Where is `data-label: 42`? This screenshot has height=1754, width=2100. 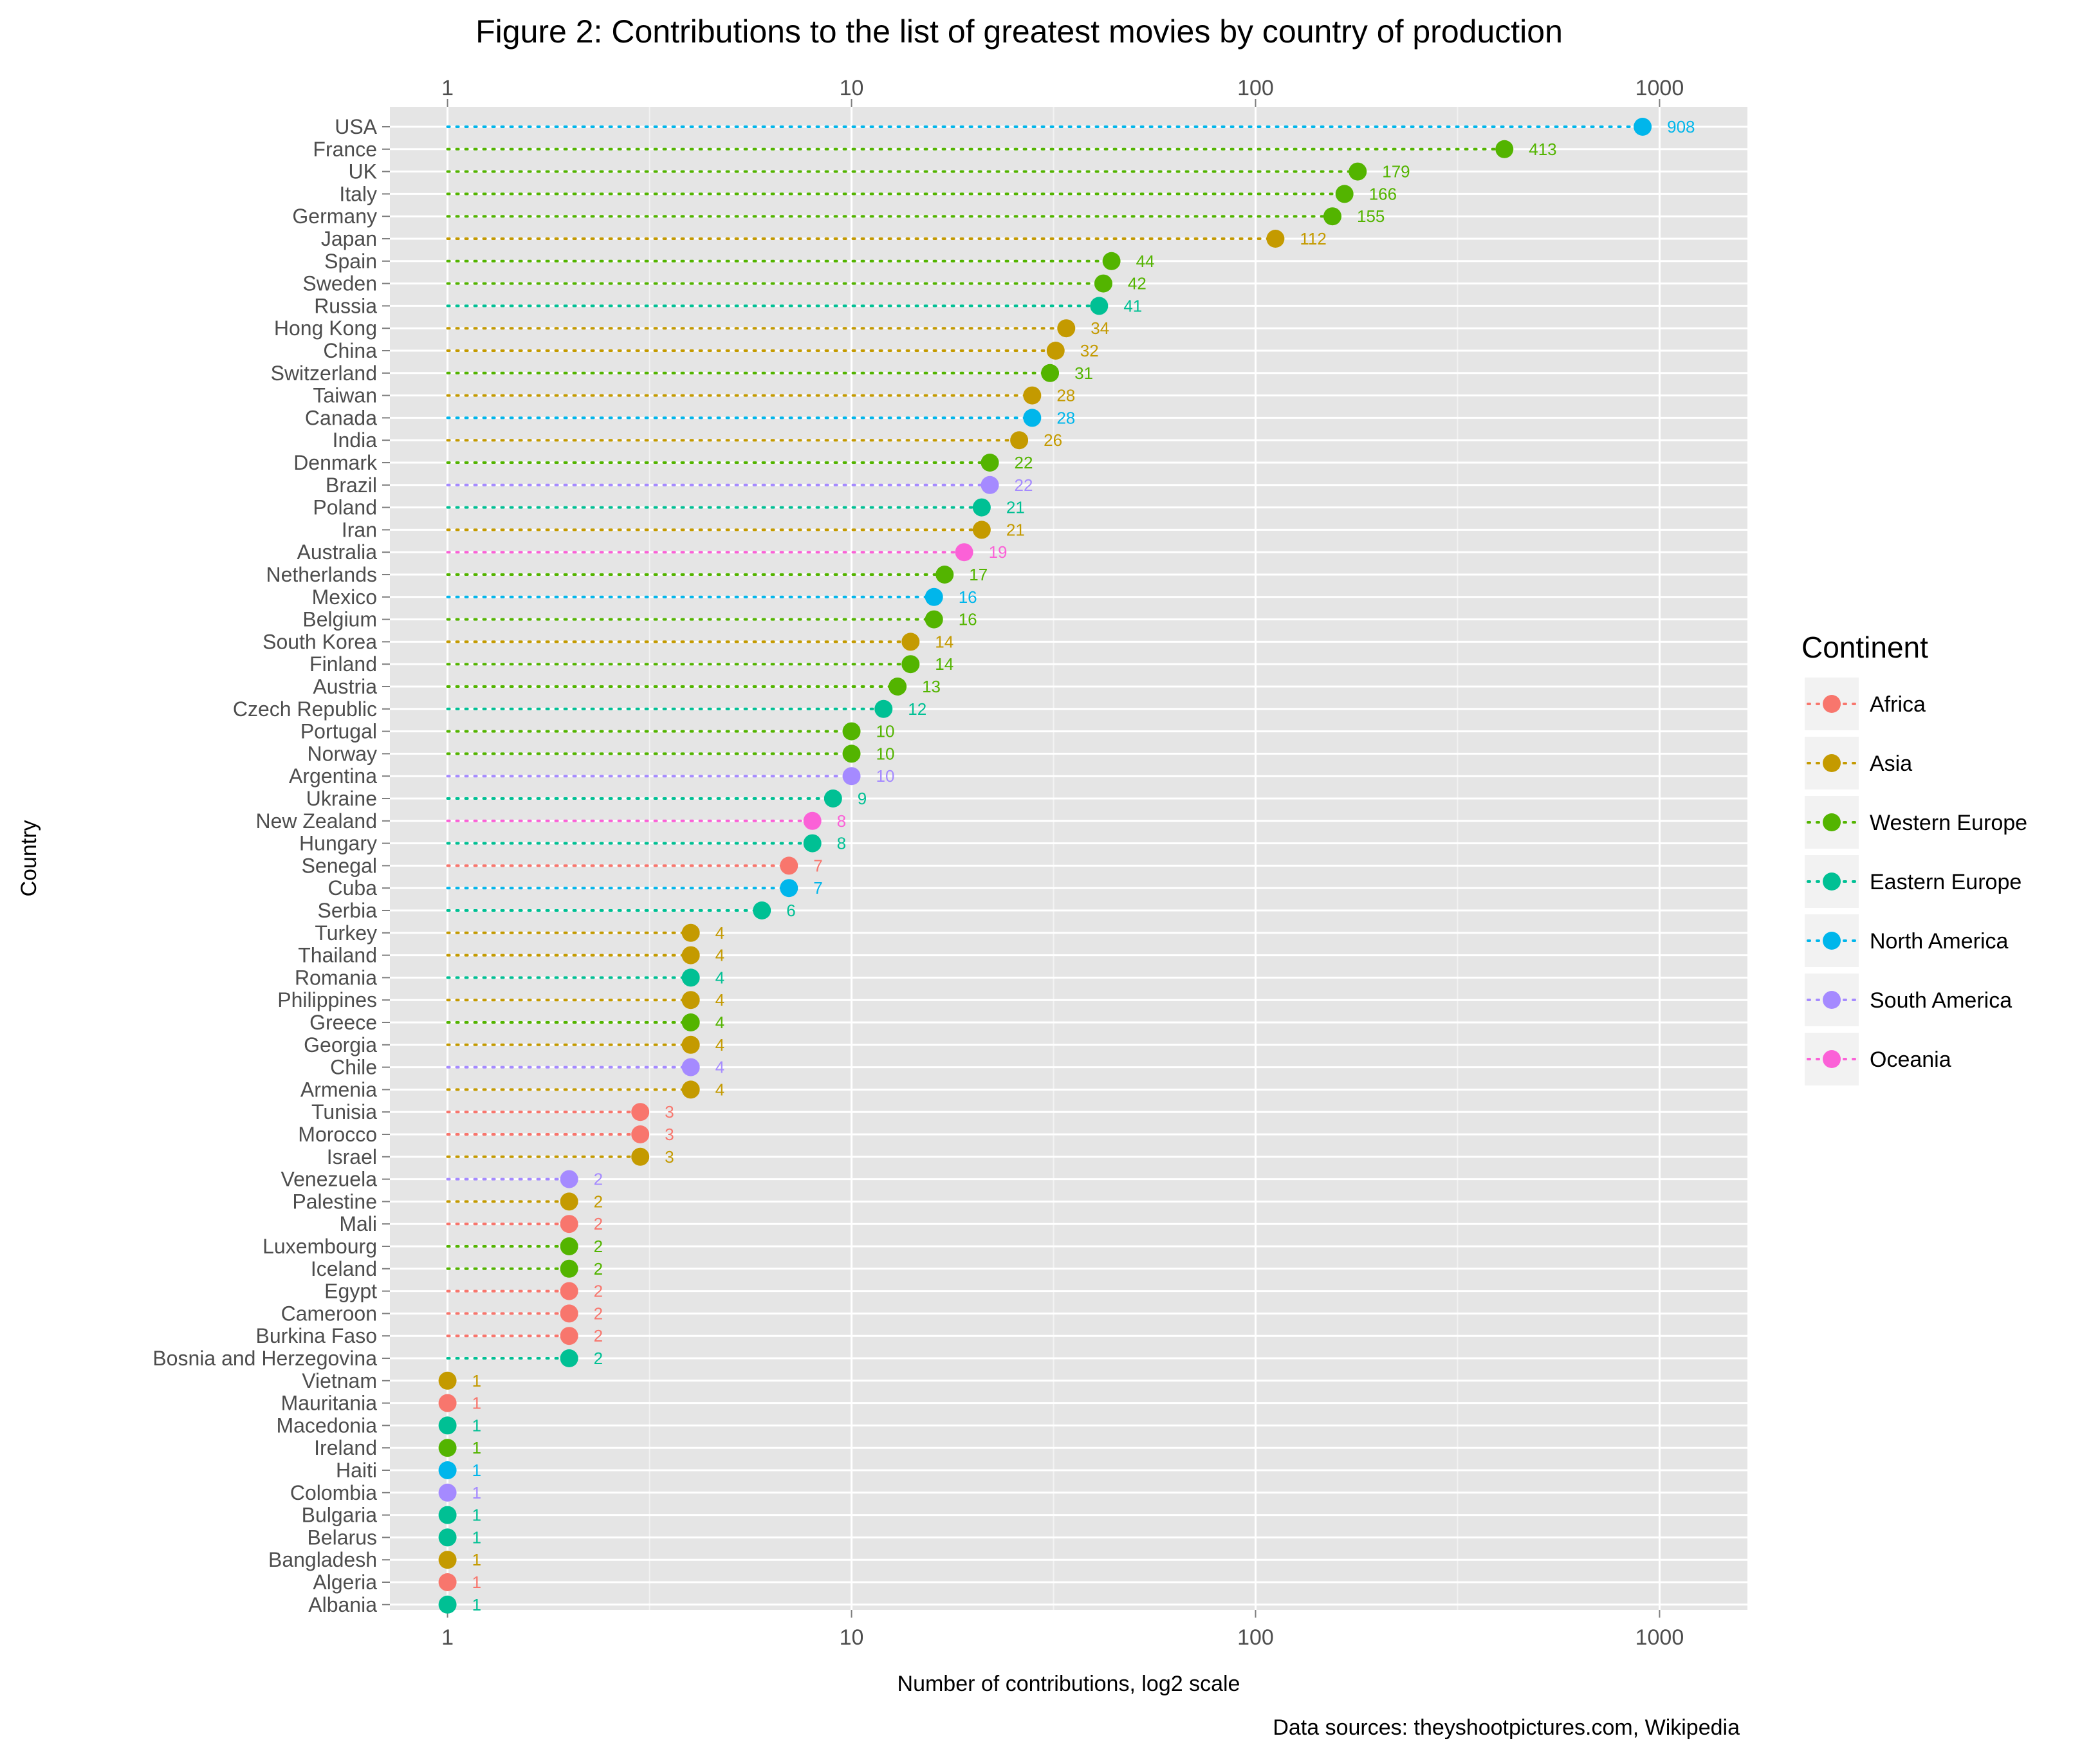 data-label: 42 is located at coordinates (1137, 283).